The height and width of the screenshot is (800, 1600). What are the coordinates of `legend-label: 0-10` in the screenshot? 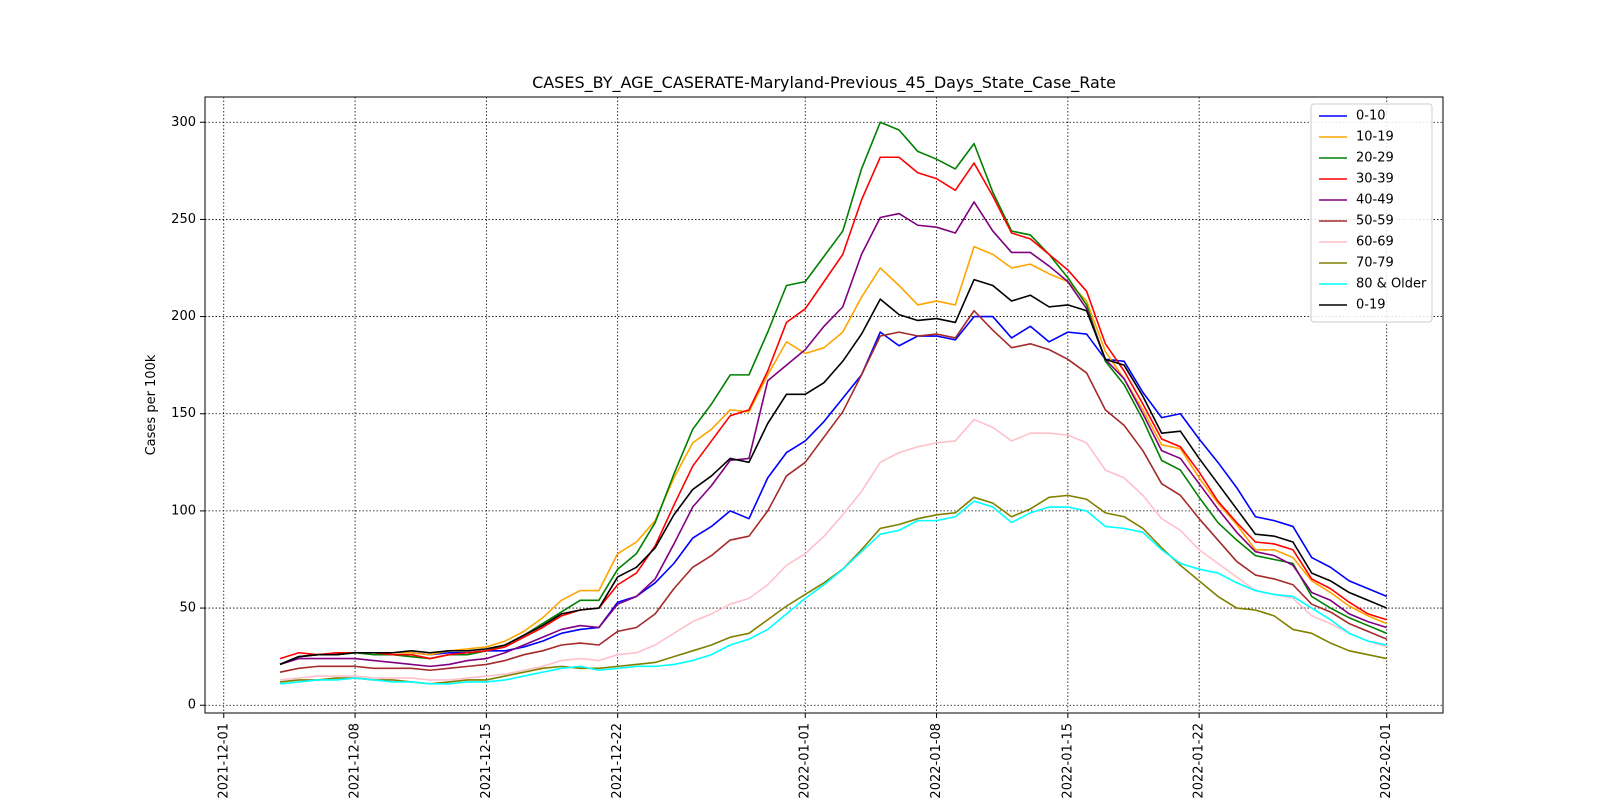 It's located at (1371, 116).